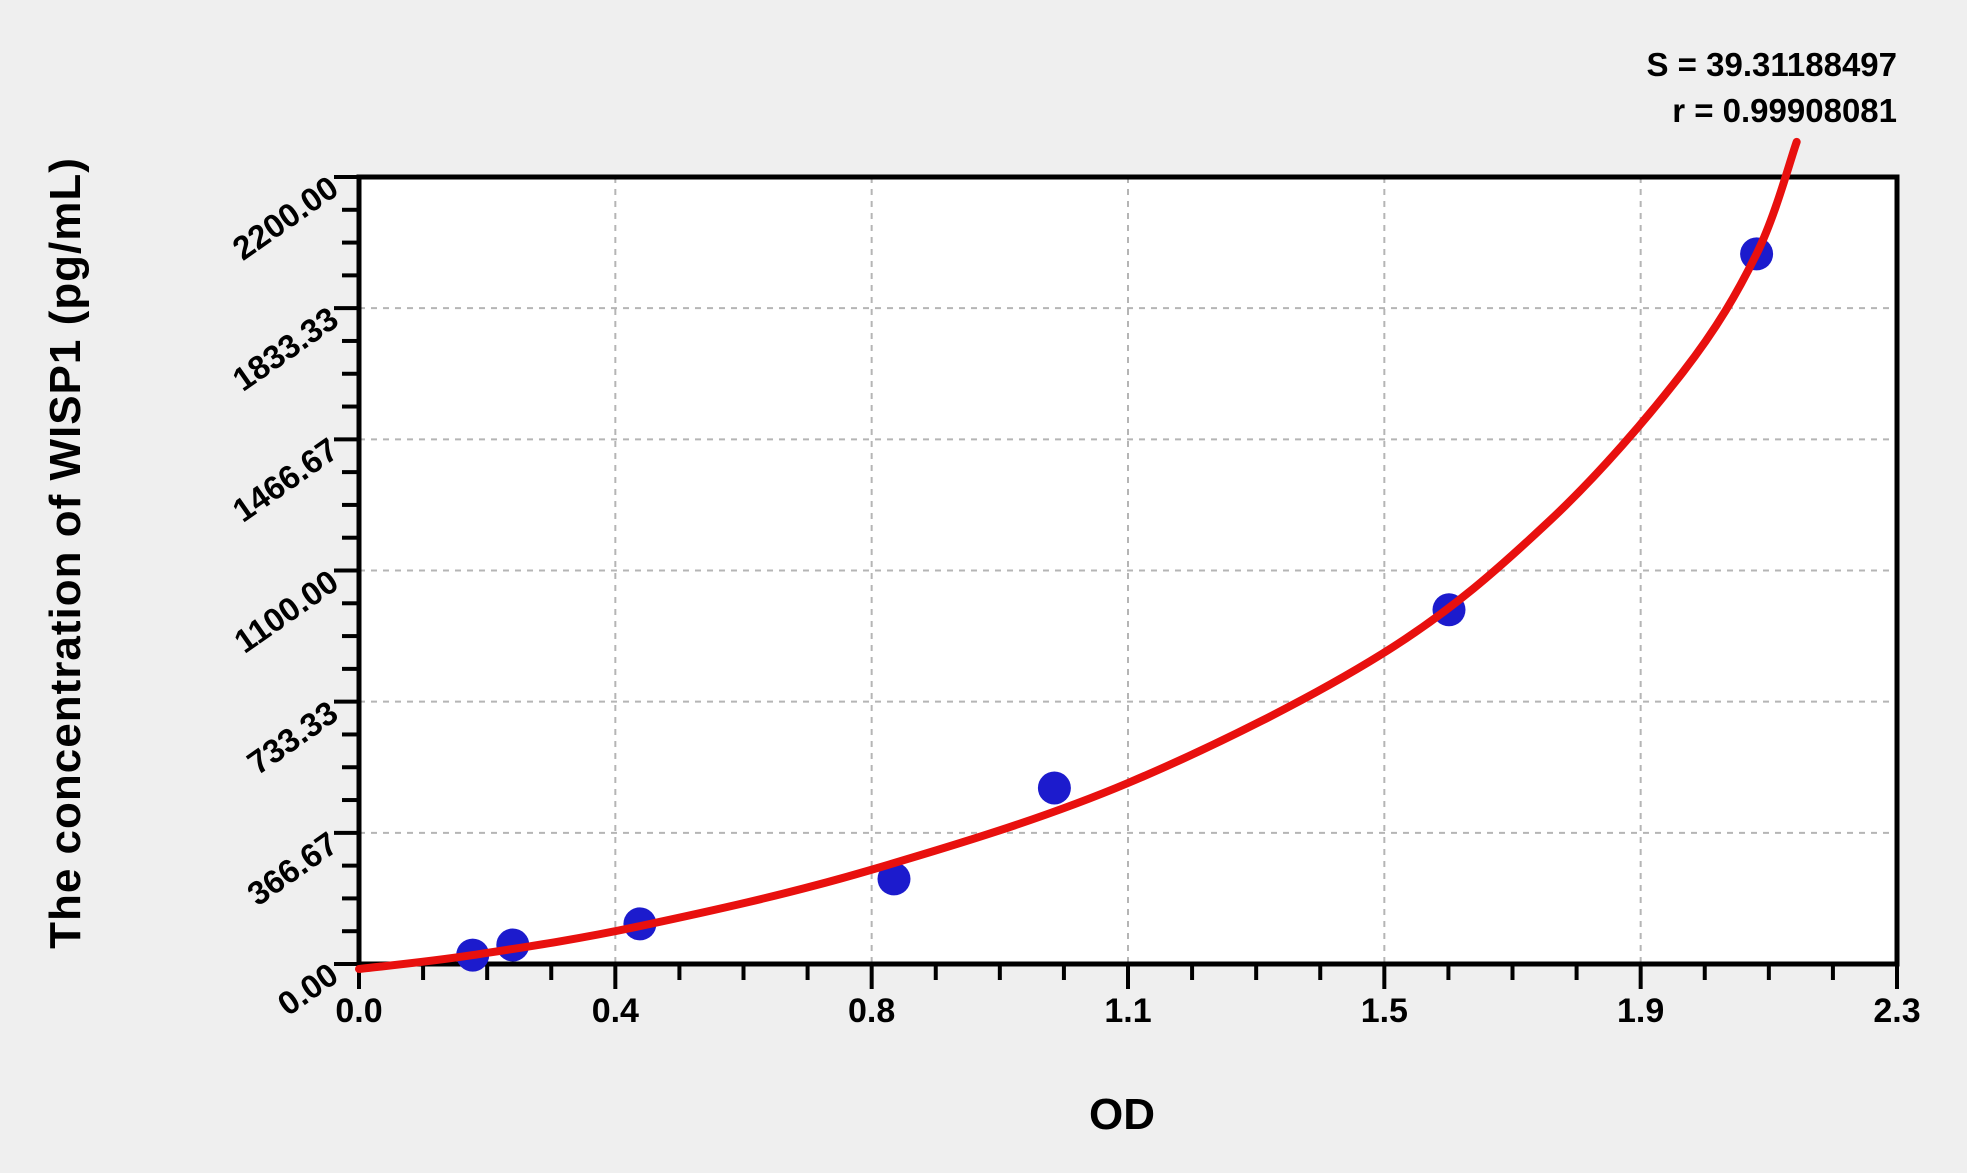 Image resolution: width=1967 pixels, height=1173 pixels. I want to click on y-axis-title: The concentration of WISP1 (pg/mL), so click(65, 553).